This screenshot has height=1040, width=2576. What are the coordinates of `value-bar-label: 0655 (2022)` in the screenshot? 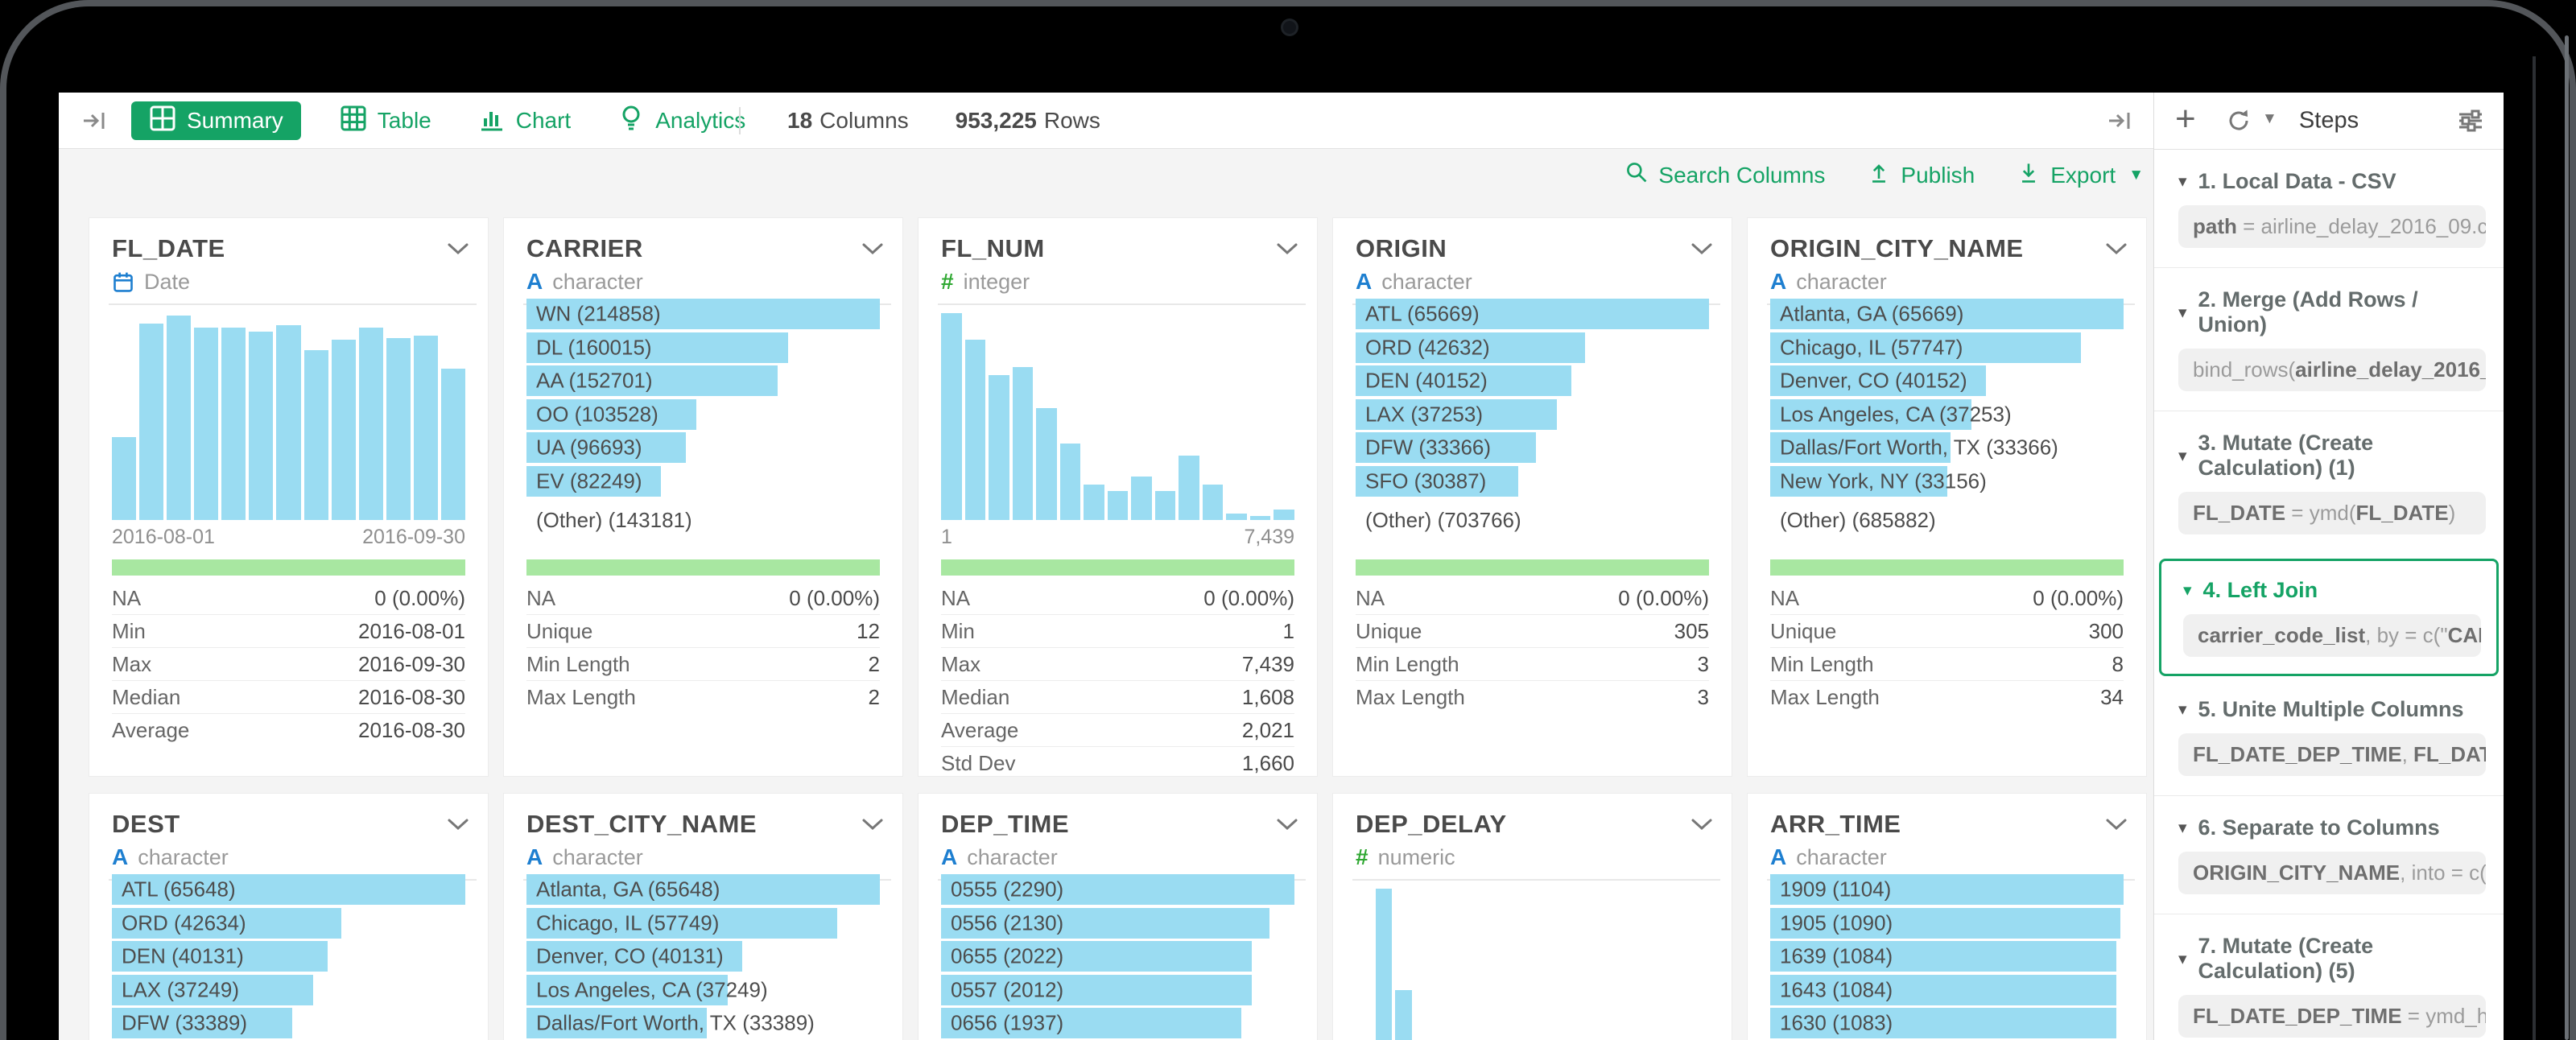 It's located at (1007, 955).